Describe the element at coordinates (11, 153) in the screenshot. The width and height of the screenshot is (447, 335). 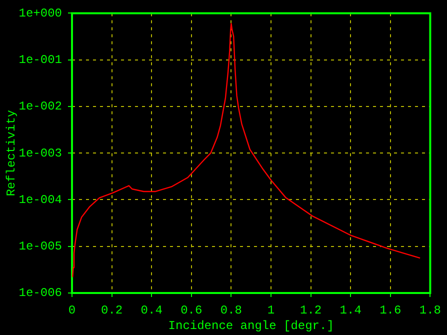
I see `y-axis-title: Reflectivity` at that location.